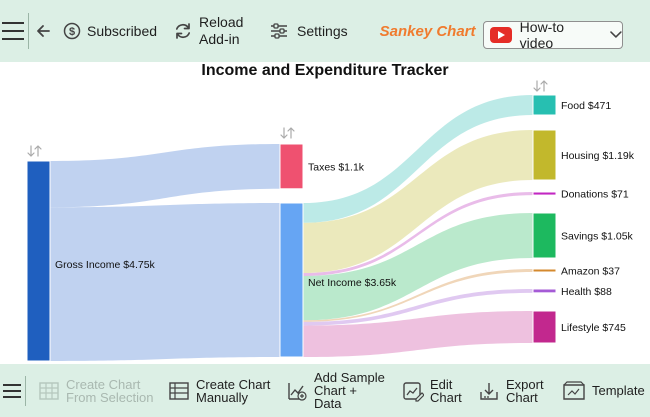 This screenshot has width=650, height=417. I want to click on sankey-node-label-lifestyle: Lifestyle $745, so click(593, 328).